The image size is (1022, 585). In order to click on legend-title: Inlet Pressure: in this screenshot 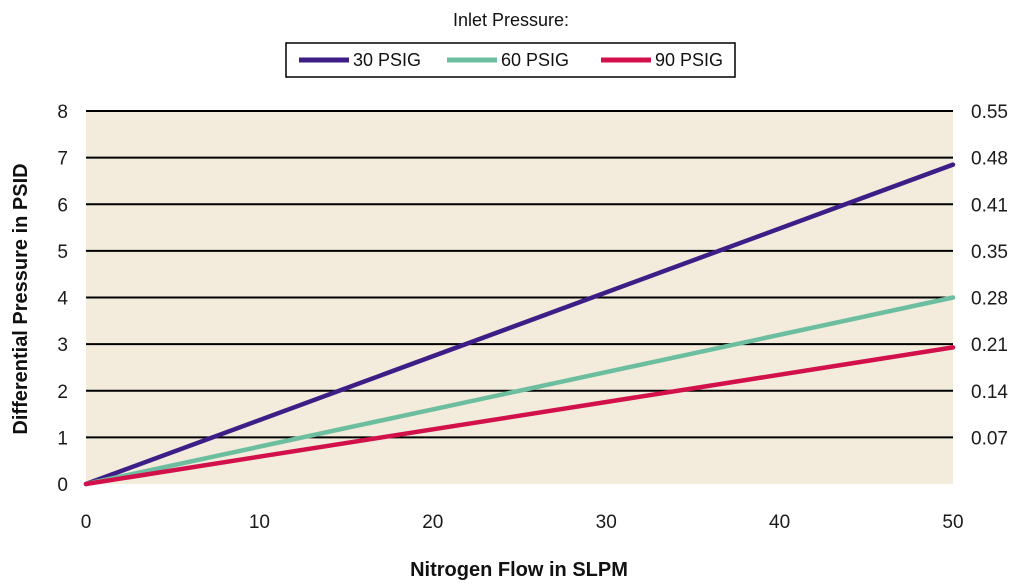, I will do `click(511, 20)`.